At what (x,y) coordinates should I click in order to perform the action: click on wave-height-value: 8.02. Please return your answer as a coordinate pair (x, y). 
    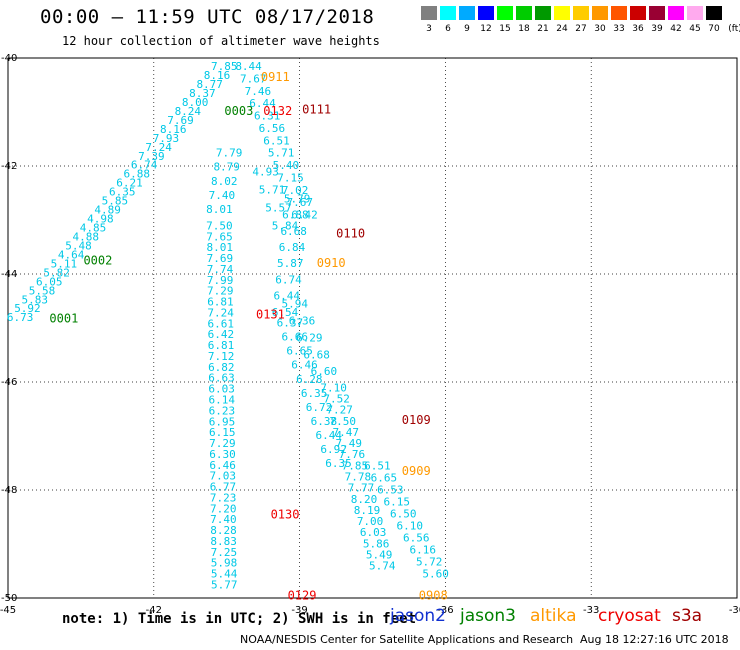
    Looking at the image, I should click on (224, 181).